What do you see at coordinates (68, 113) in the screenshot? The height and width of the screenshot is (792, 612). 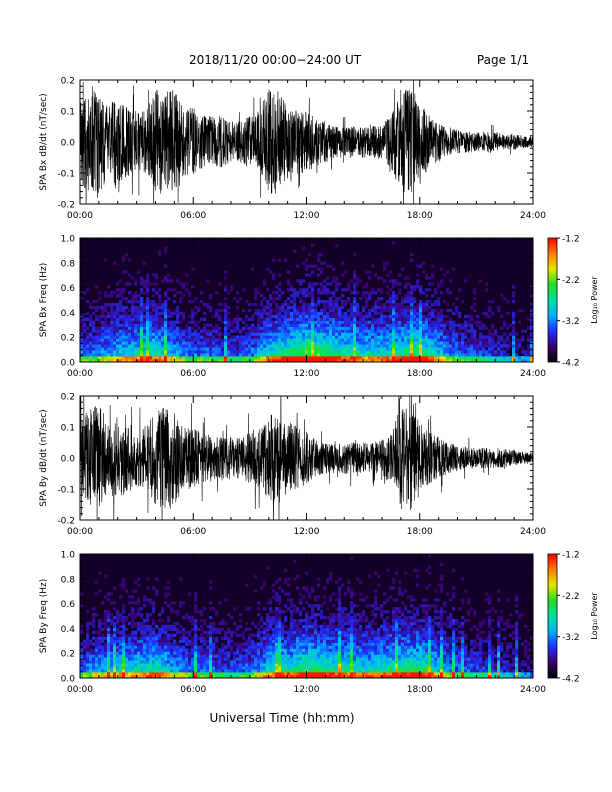 I see `y-tick-label-0-1: 0.1` at bounding box center [68, 113].